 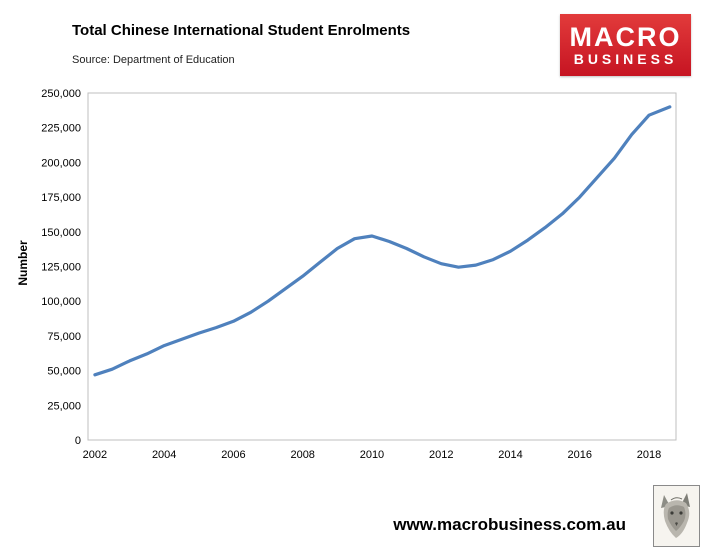 I want to click on svg-text: 2002, so click(x=95, y=455).